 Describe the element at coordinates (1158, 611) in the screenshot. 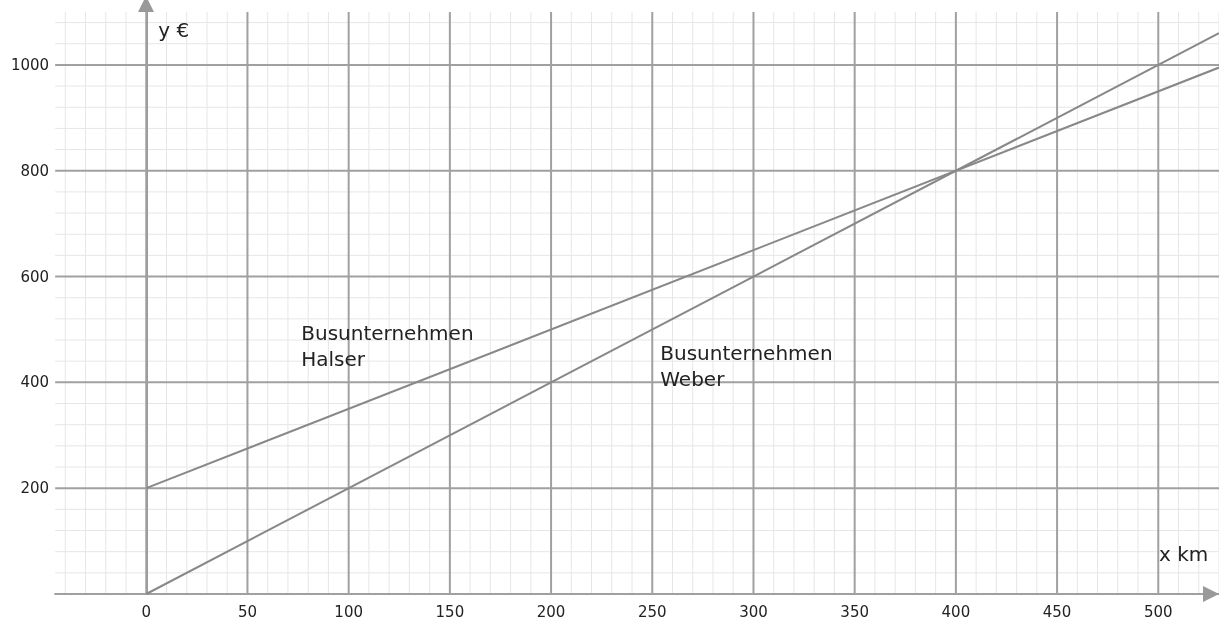

I see `x-tick-label: 500` at that location.